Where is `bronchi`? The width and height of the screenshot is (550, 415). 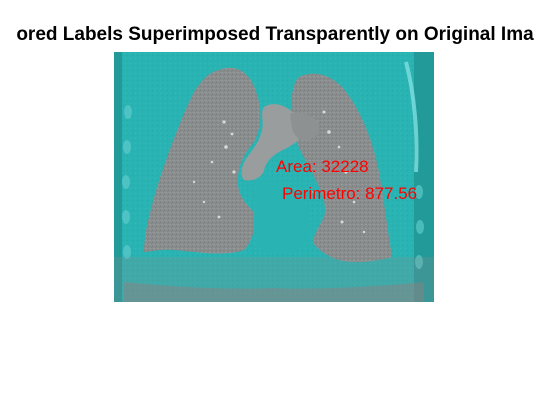 bronchi is located at coordinates (272, 142).